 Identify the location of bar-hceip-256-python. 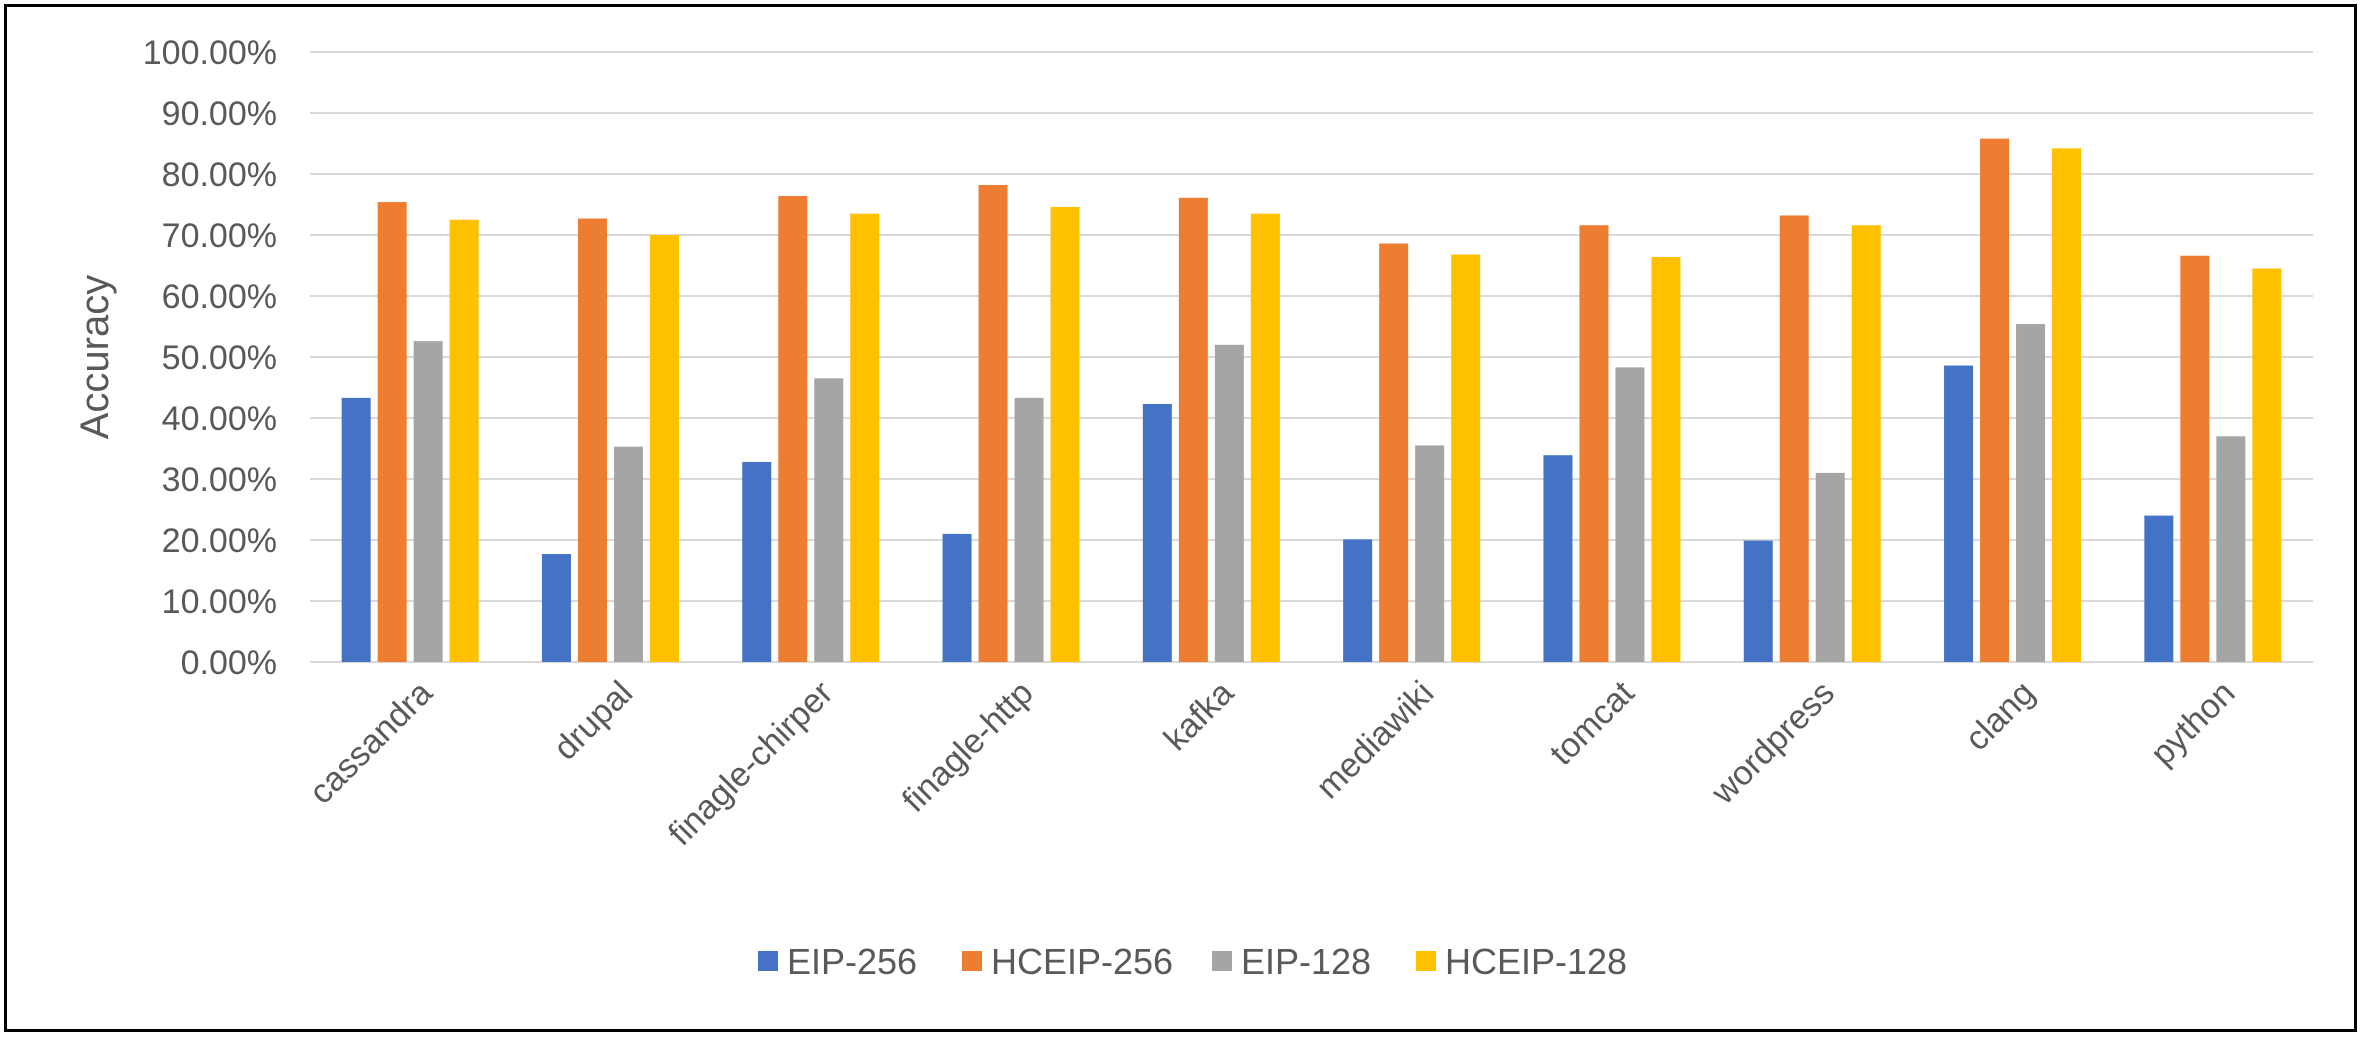
(2195, 459).